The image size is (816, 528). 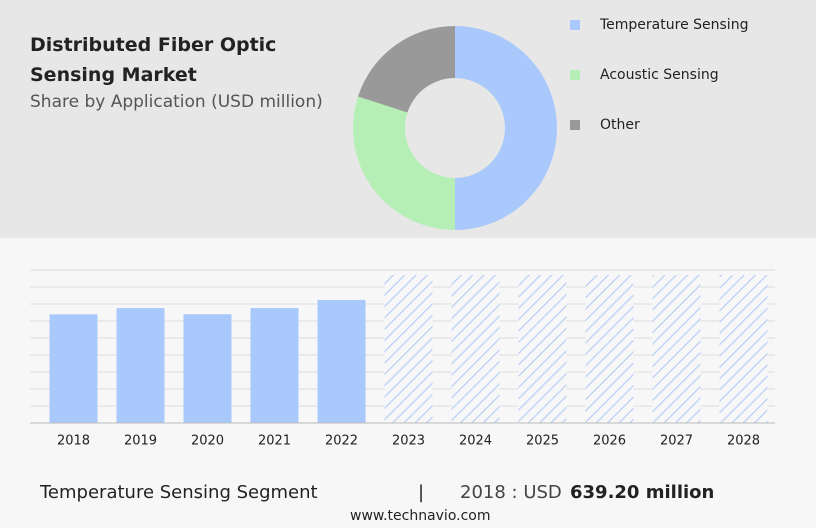 What do you see at coordinates (153, 60) in the screenshot?
I see `title: Distributed Fiber Optic Sensing Market` at bounding box center [153, 60].